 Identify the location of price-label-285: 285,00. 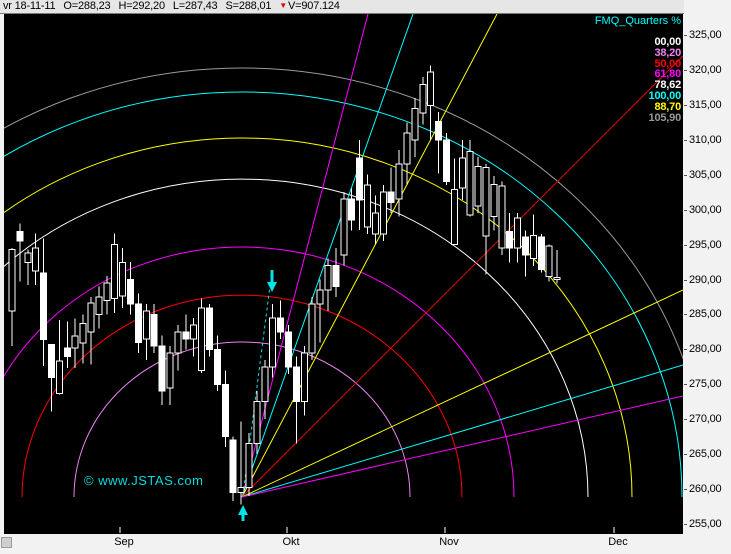
(705, 314).